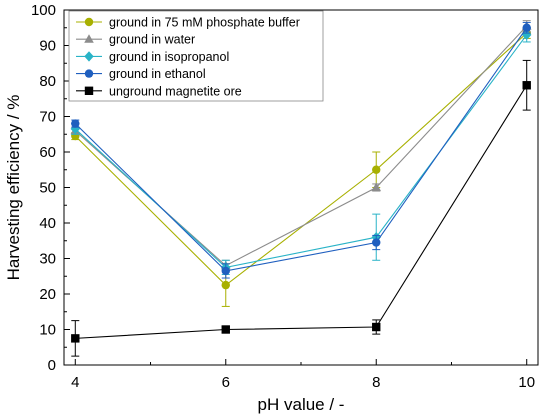  Describe the element at coordinates (376, 382) in the screenshot. I see `x-tick-label: 8` at that location.